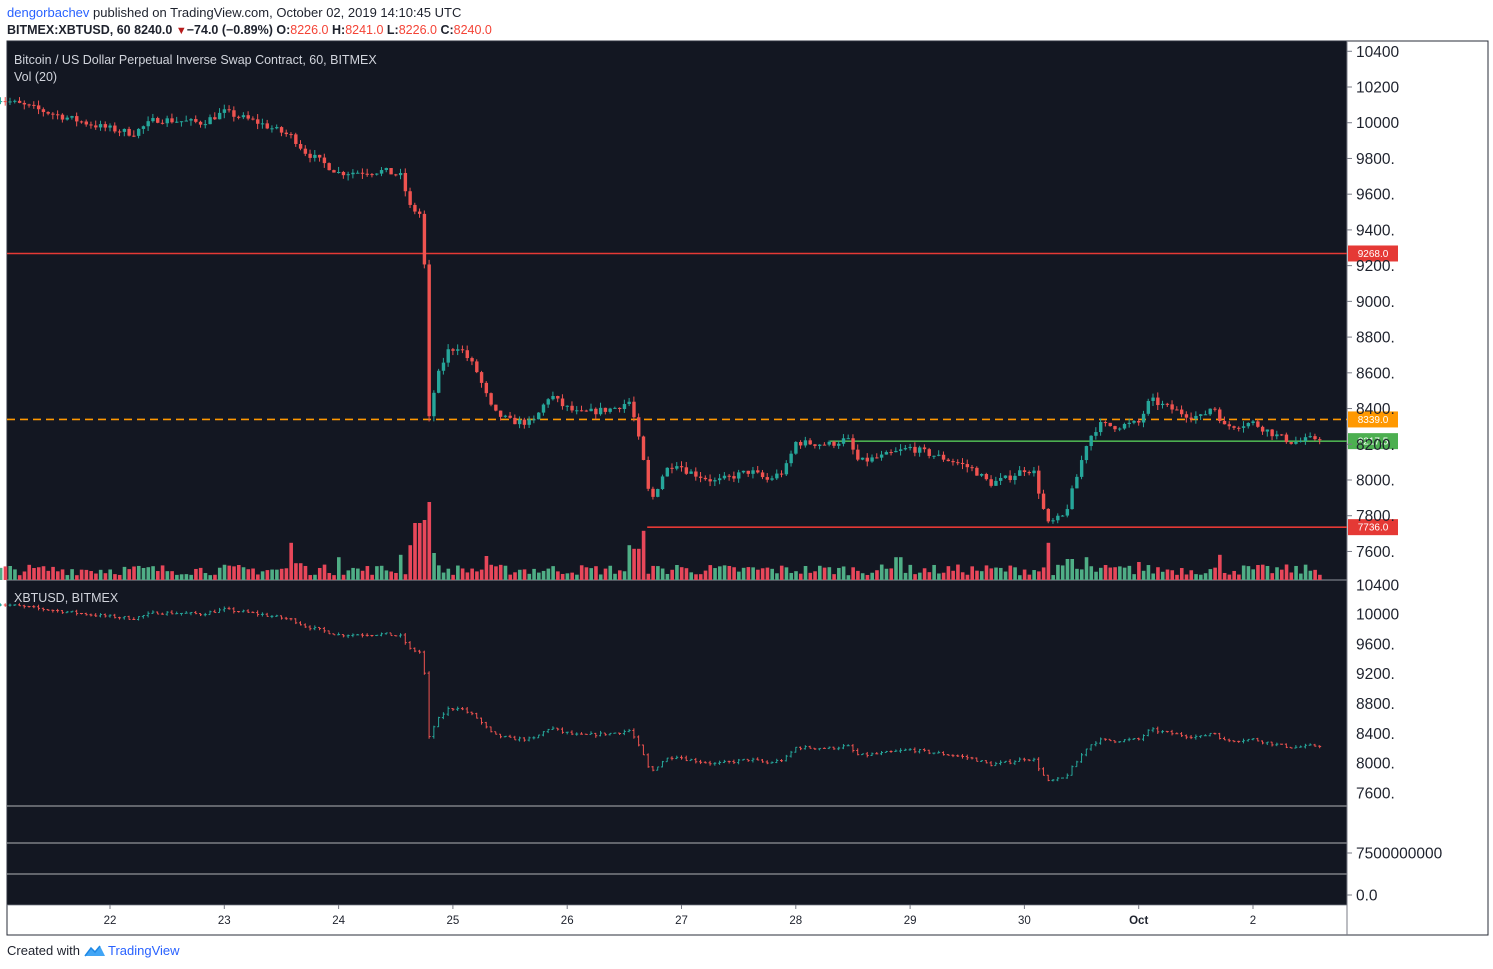 The width and height of the screenshot is (1493, 969). Describe the element at coordinates (153, 30) in the screenshot. I see `last-price: 8240.0` at that location.